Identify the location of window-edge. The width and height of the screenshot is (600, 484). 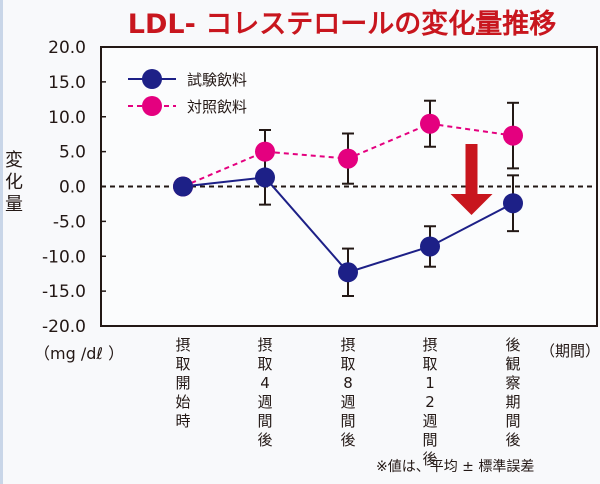
(1, 242).